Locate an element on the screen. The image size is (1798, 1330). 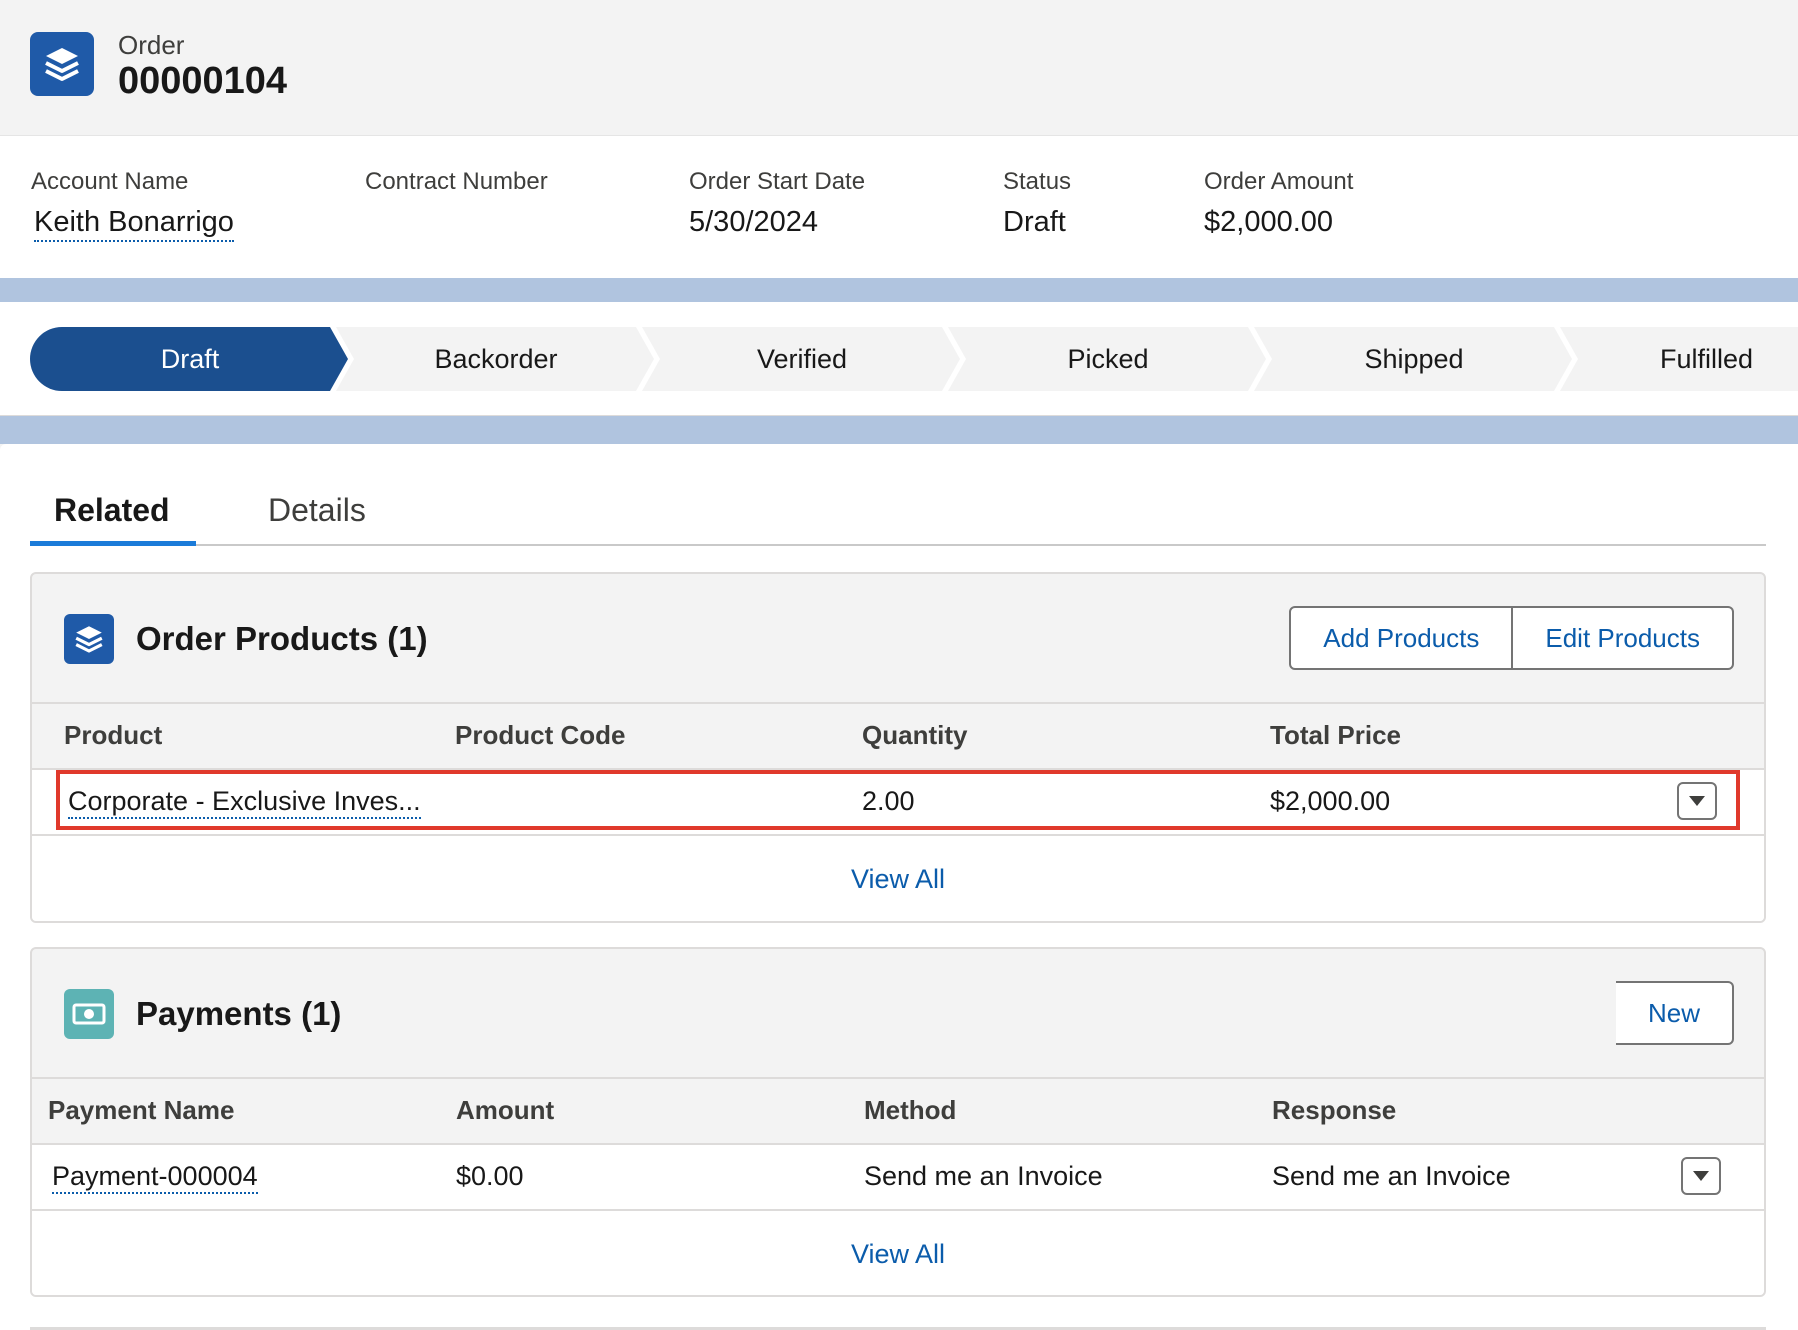
new-payment-button: New is located at coordinates (1674, 1013).